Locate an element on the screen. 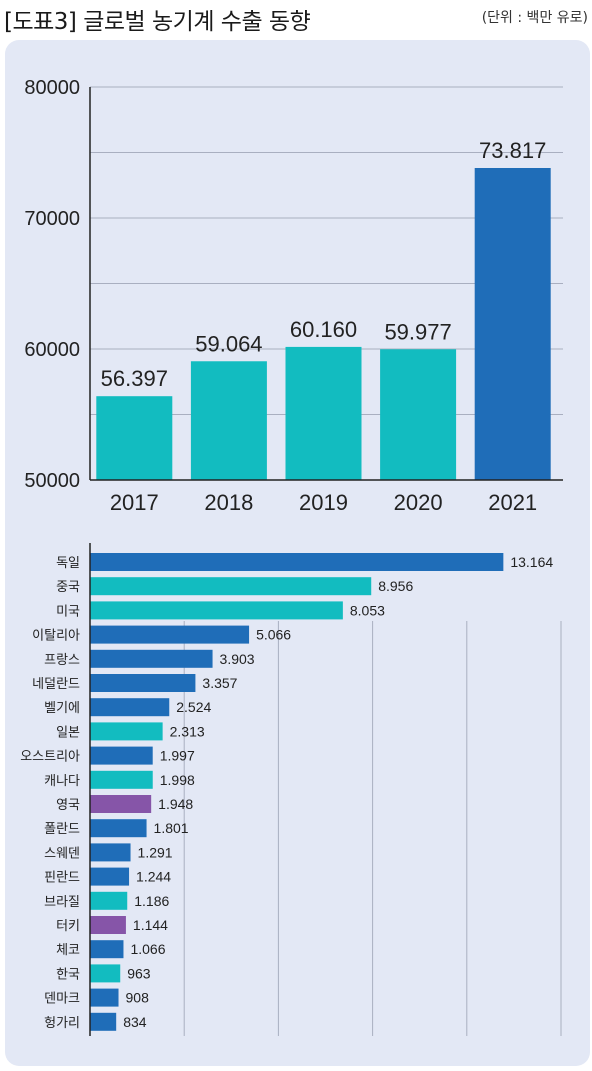  category-label: 이탈리아 is located at coordinates (56, 636).